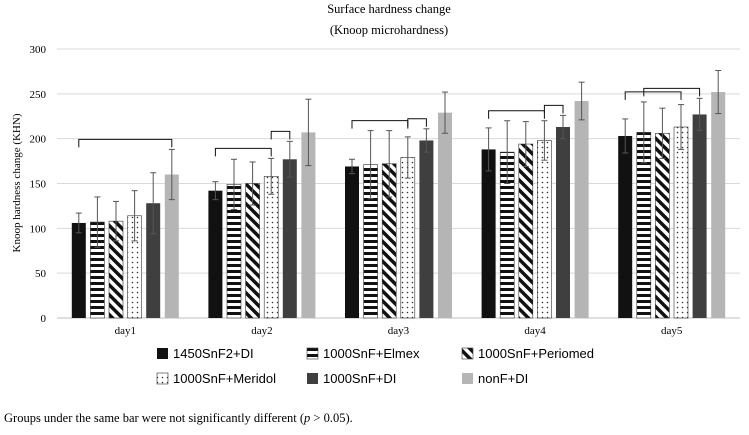 The height and width of the screenshot is (435, 749). What do you see at coordinates (643, 132) in the screenshot?
I see `error-bar-day5-1000SnF+Elmex` at bounding box center [643, 132].